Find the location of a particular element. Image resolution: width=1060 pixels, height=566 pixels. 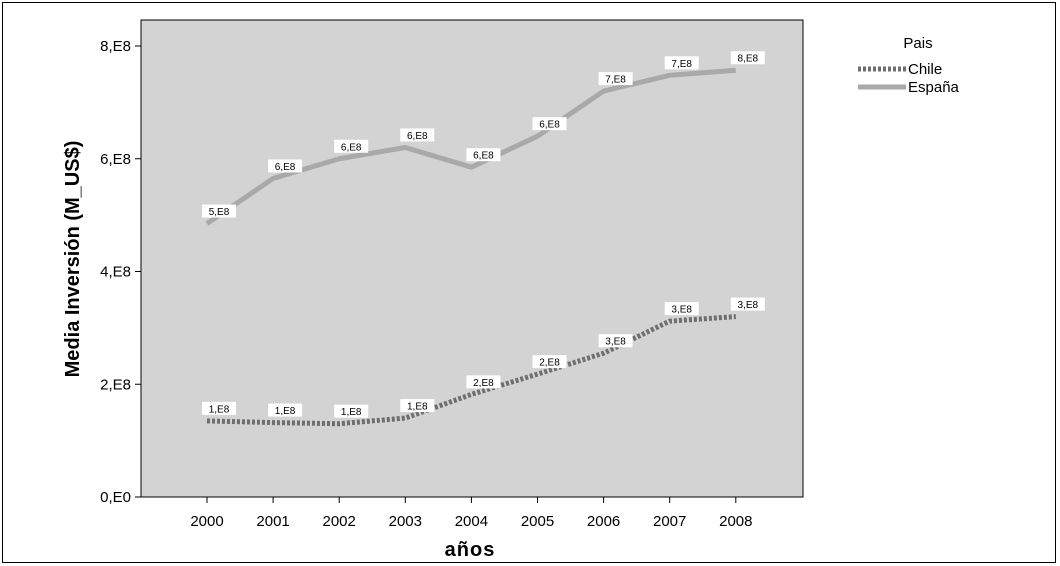

y-axis: 0,E0 2,E8 4,E8 6,E8 8,E8 is located at coordinates (120, 272).